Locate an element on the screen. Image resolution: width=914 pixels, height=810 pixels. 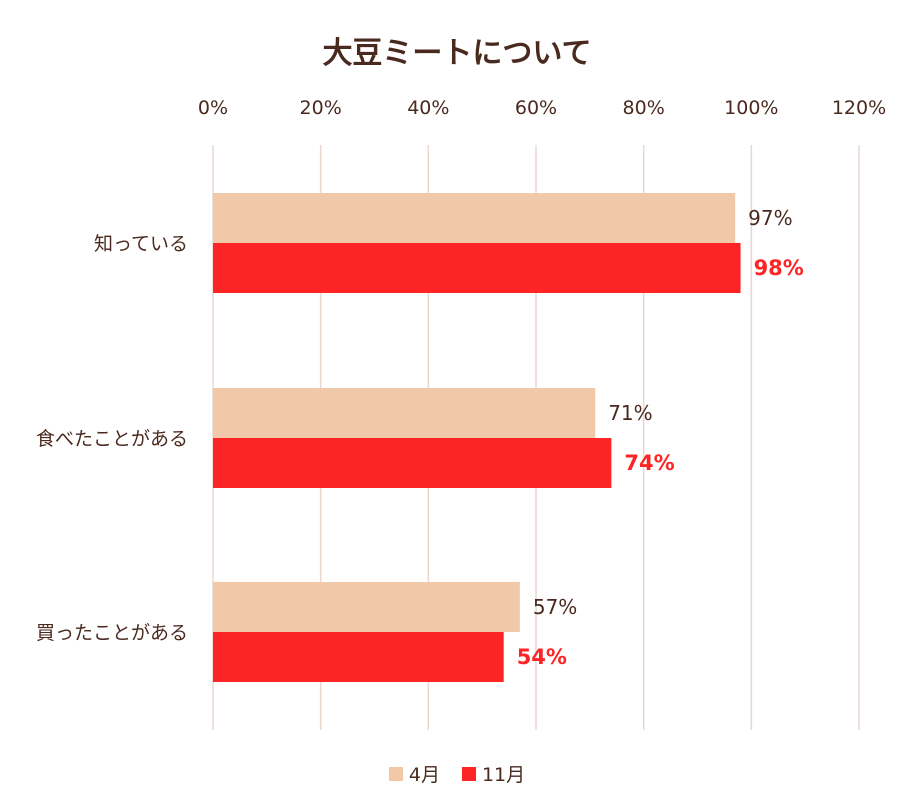
data-label: 74% is located at coordinates (649, 463).